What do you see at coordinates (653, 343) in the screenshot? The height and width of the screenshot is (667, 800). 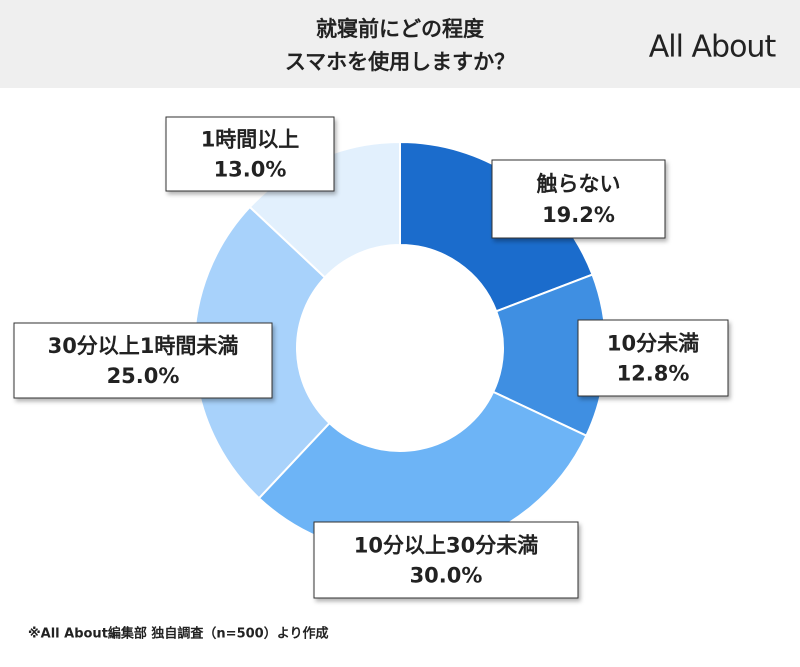 I see `category-label: 10分未満` at bounding box center [653, 343].